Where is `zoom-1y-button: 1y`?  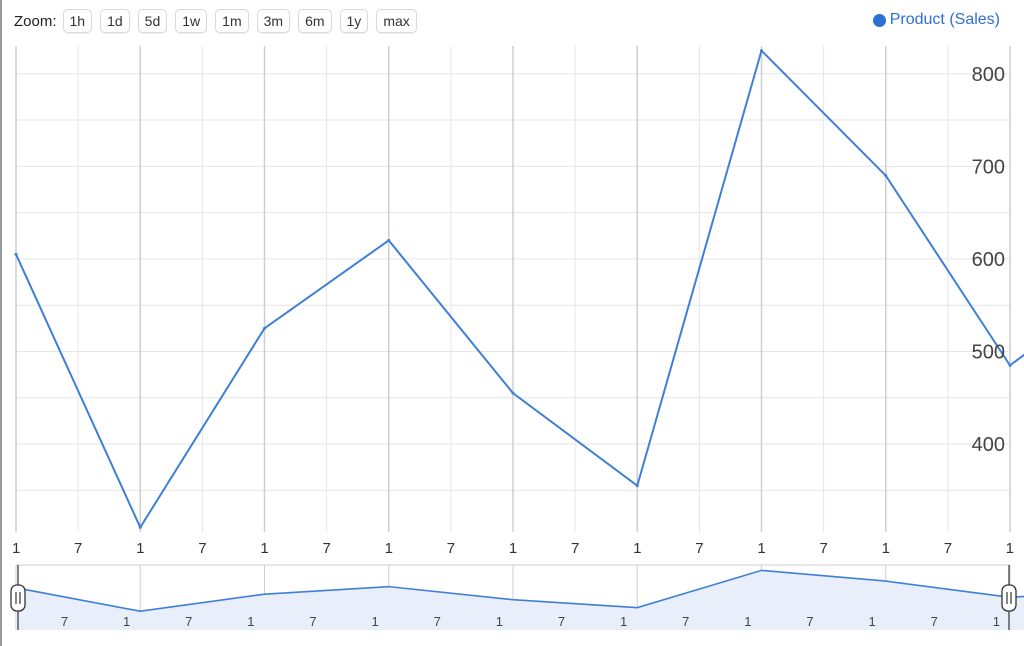 zoom-1y-button: 1y is located at coordinates (354, 21).